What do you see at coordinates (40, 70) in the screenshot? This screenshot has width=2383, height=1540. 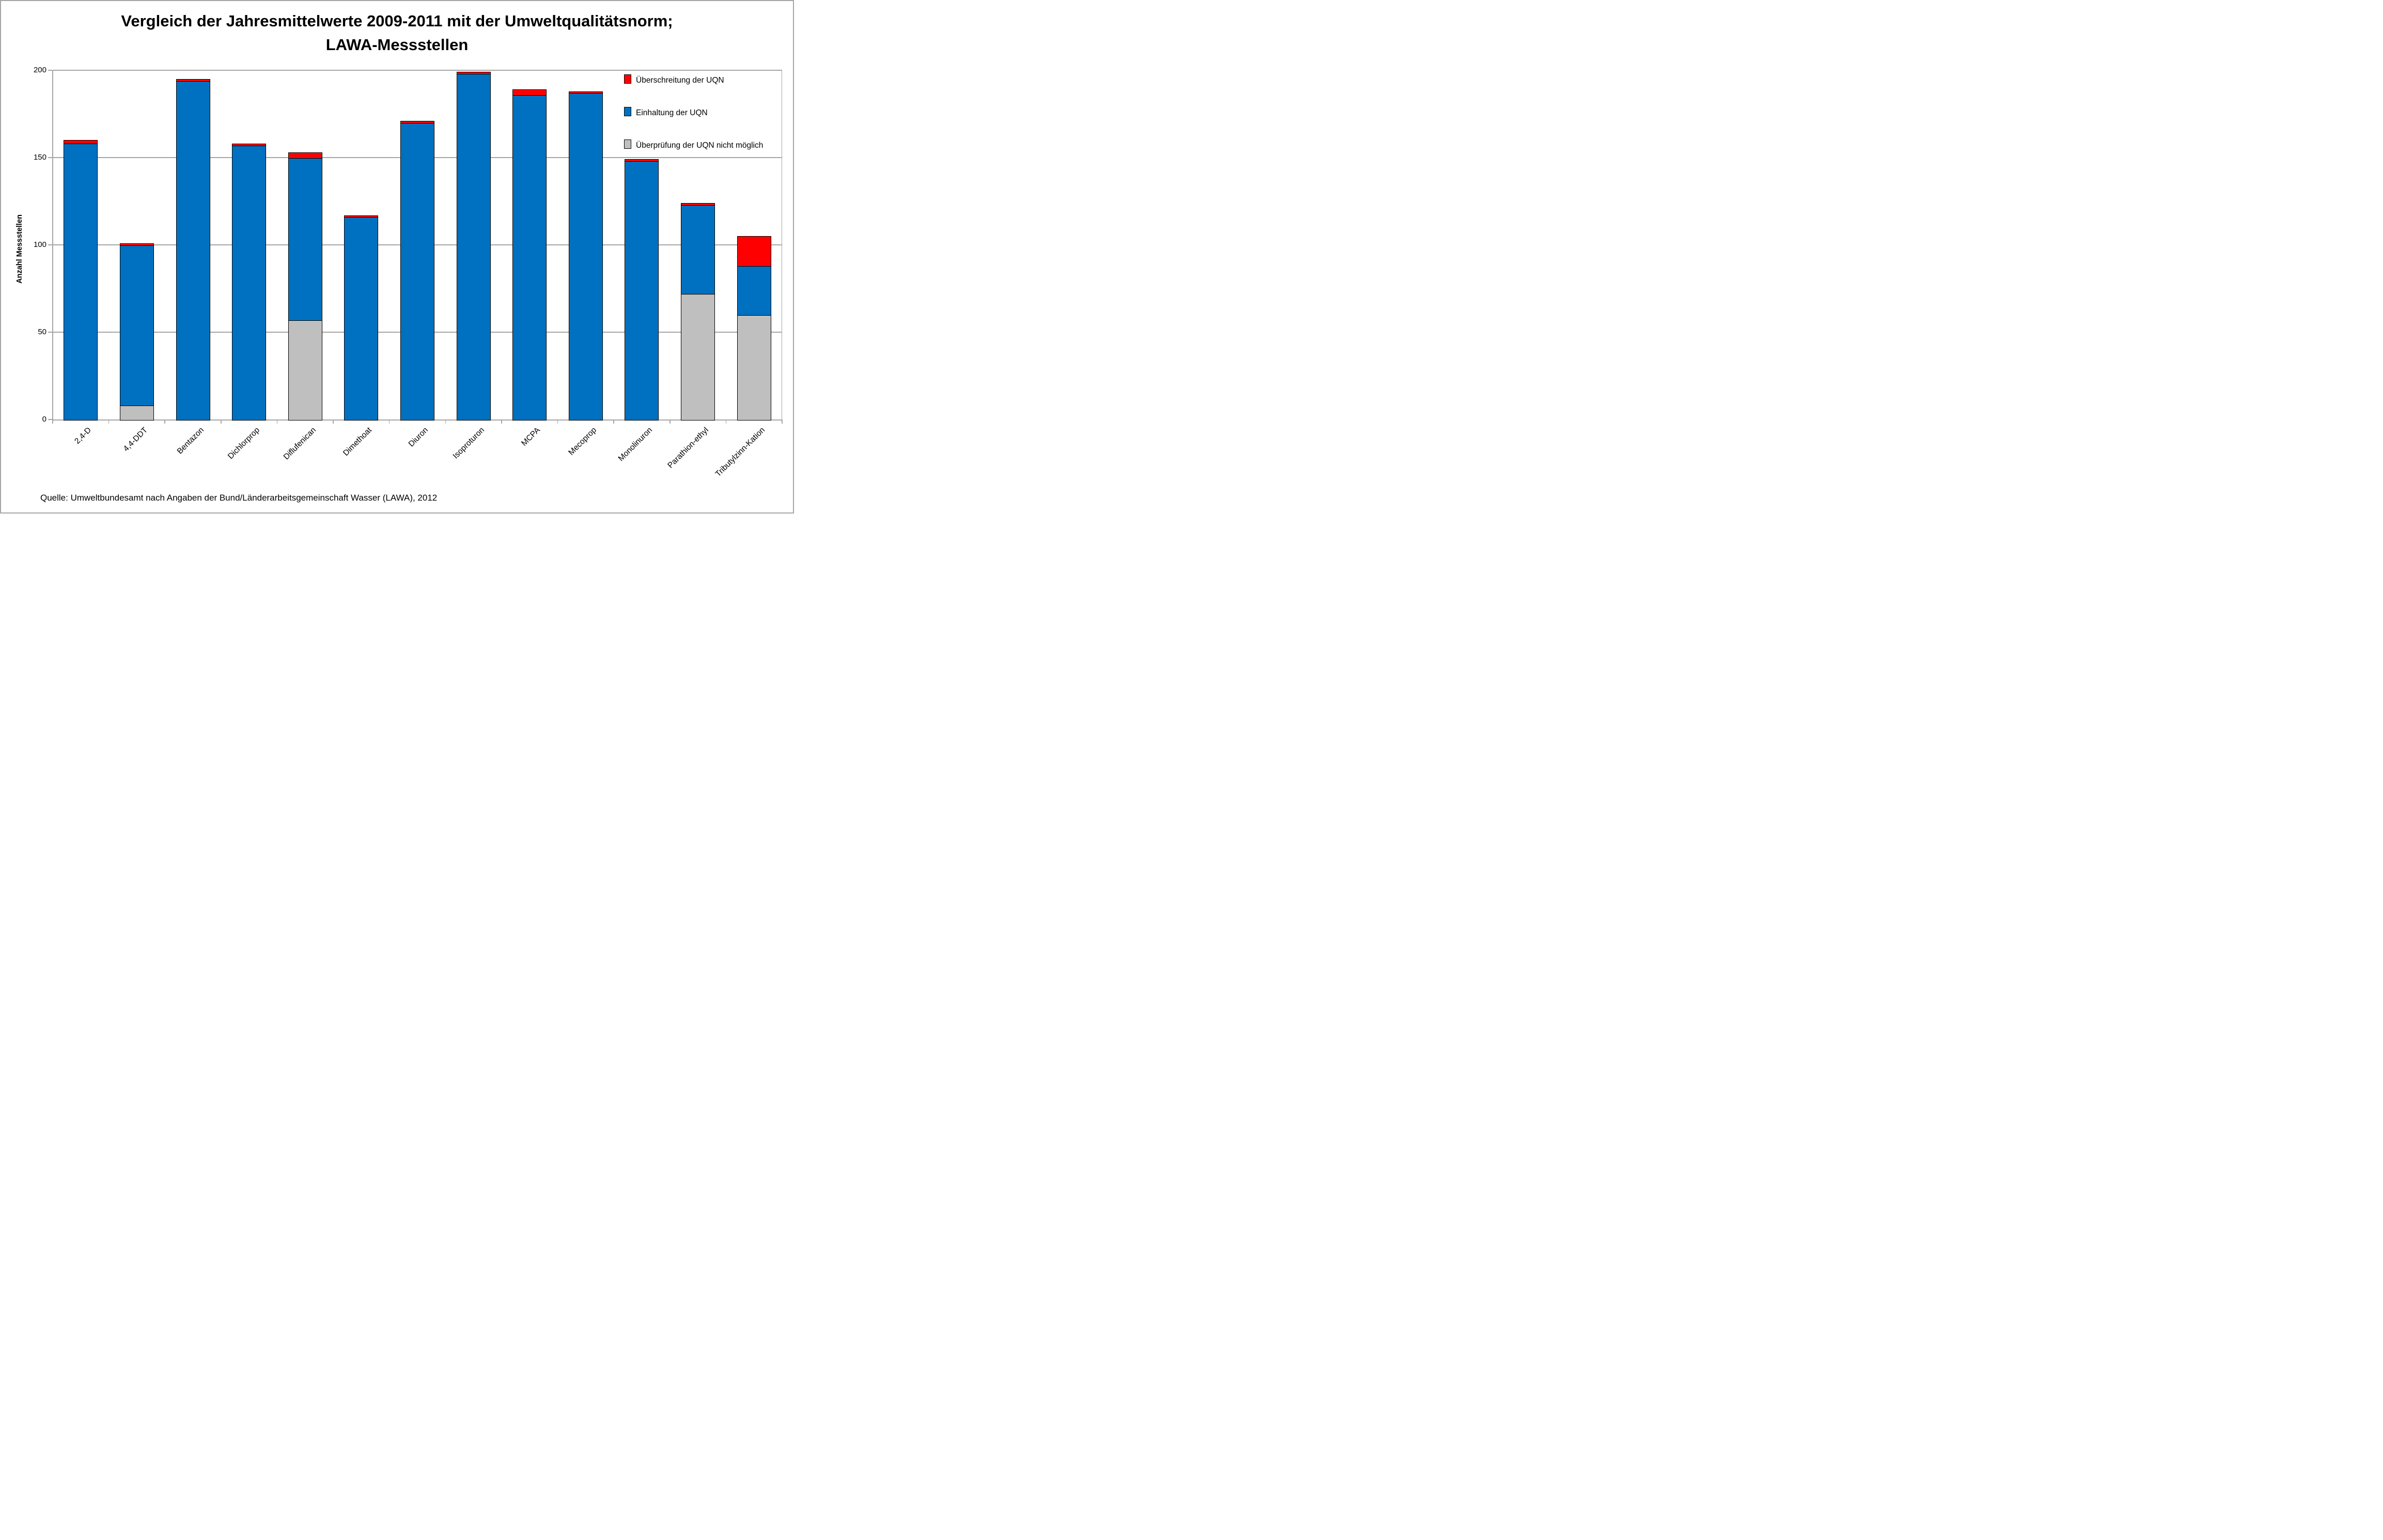 I see `y-tick-label-200: 200` at bounding box center [40, 70].